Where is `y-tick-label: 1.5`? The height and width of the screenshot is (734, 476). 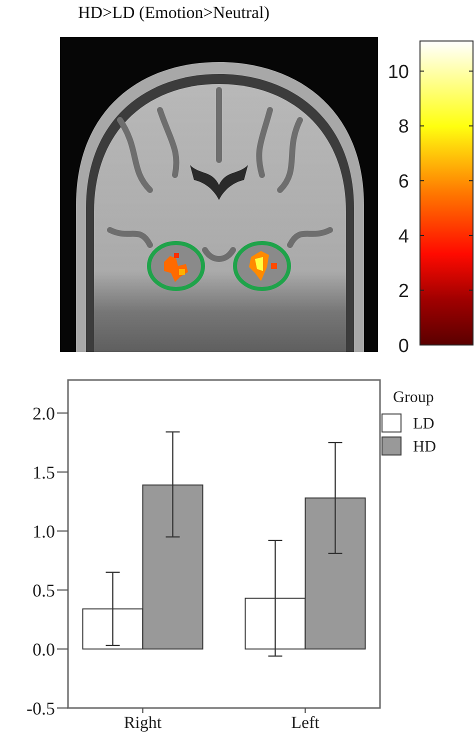 y-tick-label: 1.5 is located at coordinates (43, 472).